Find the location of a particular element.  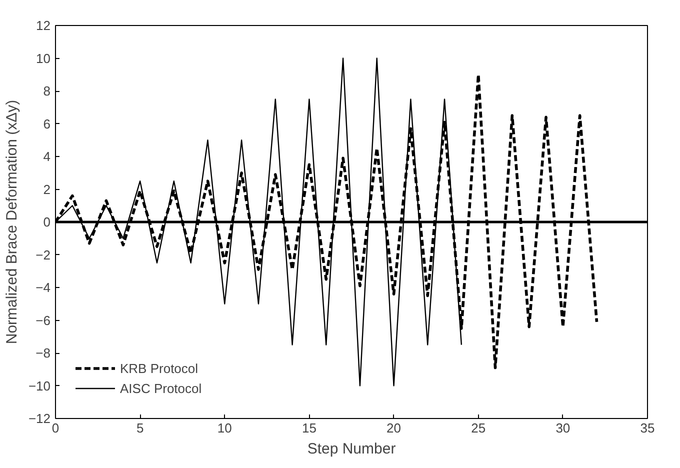

x-tick-label: 30 is located at coordinates (563, 428).